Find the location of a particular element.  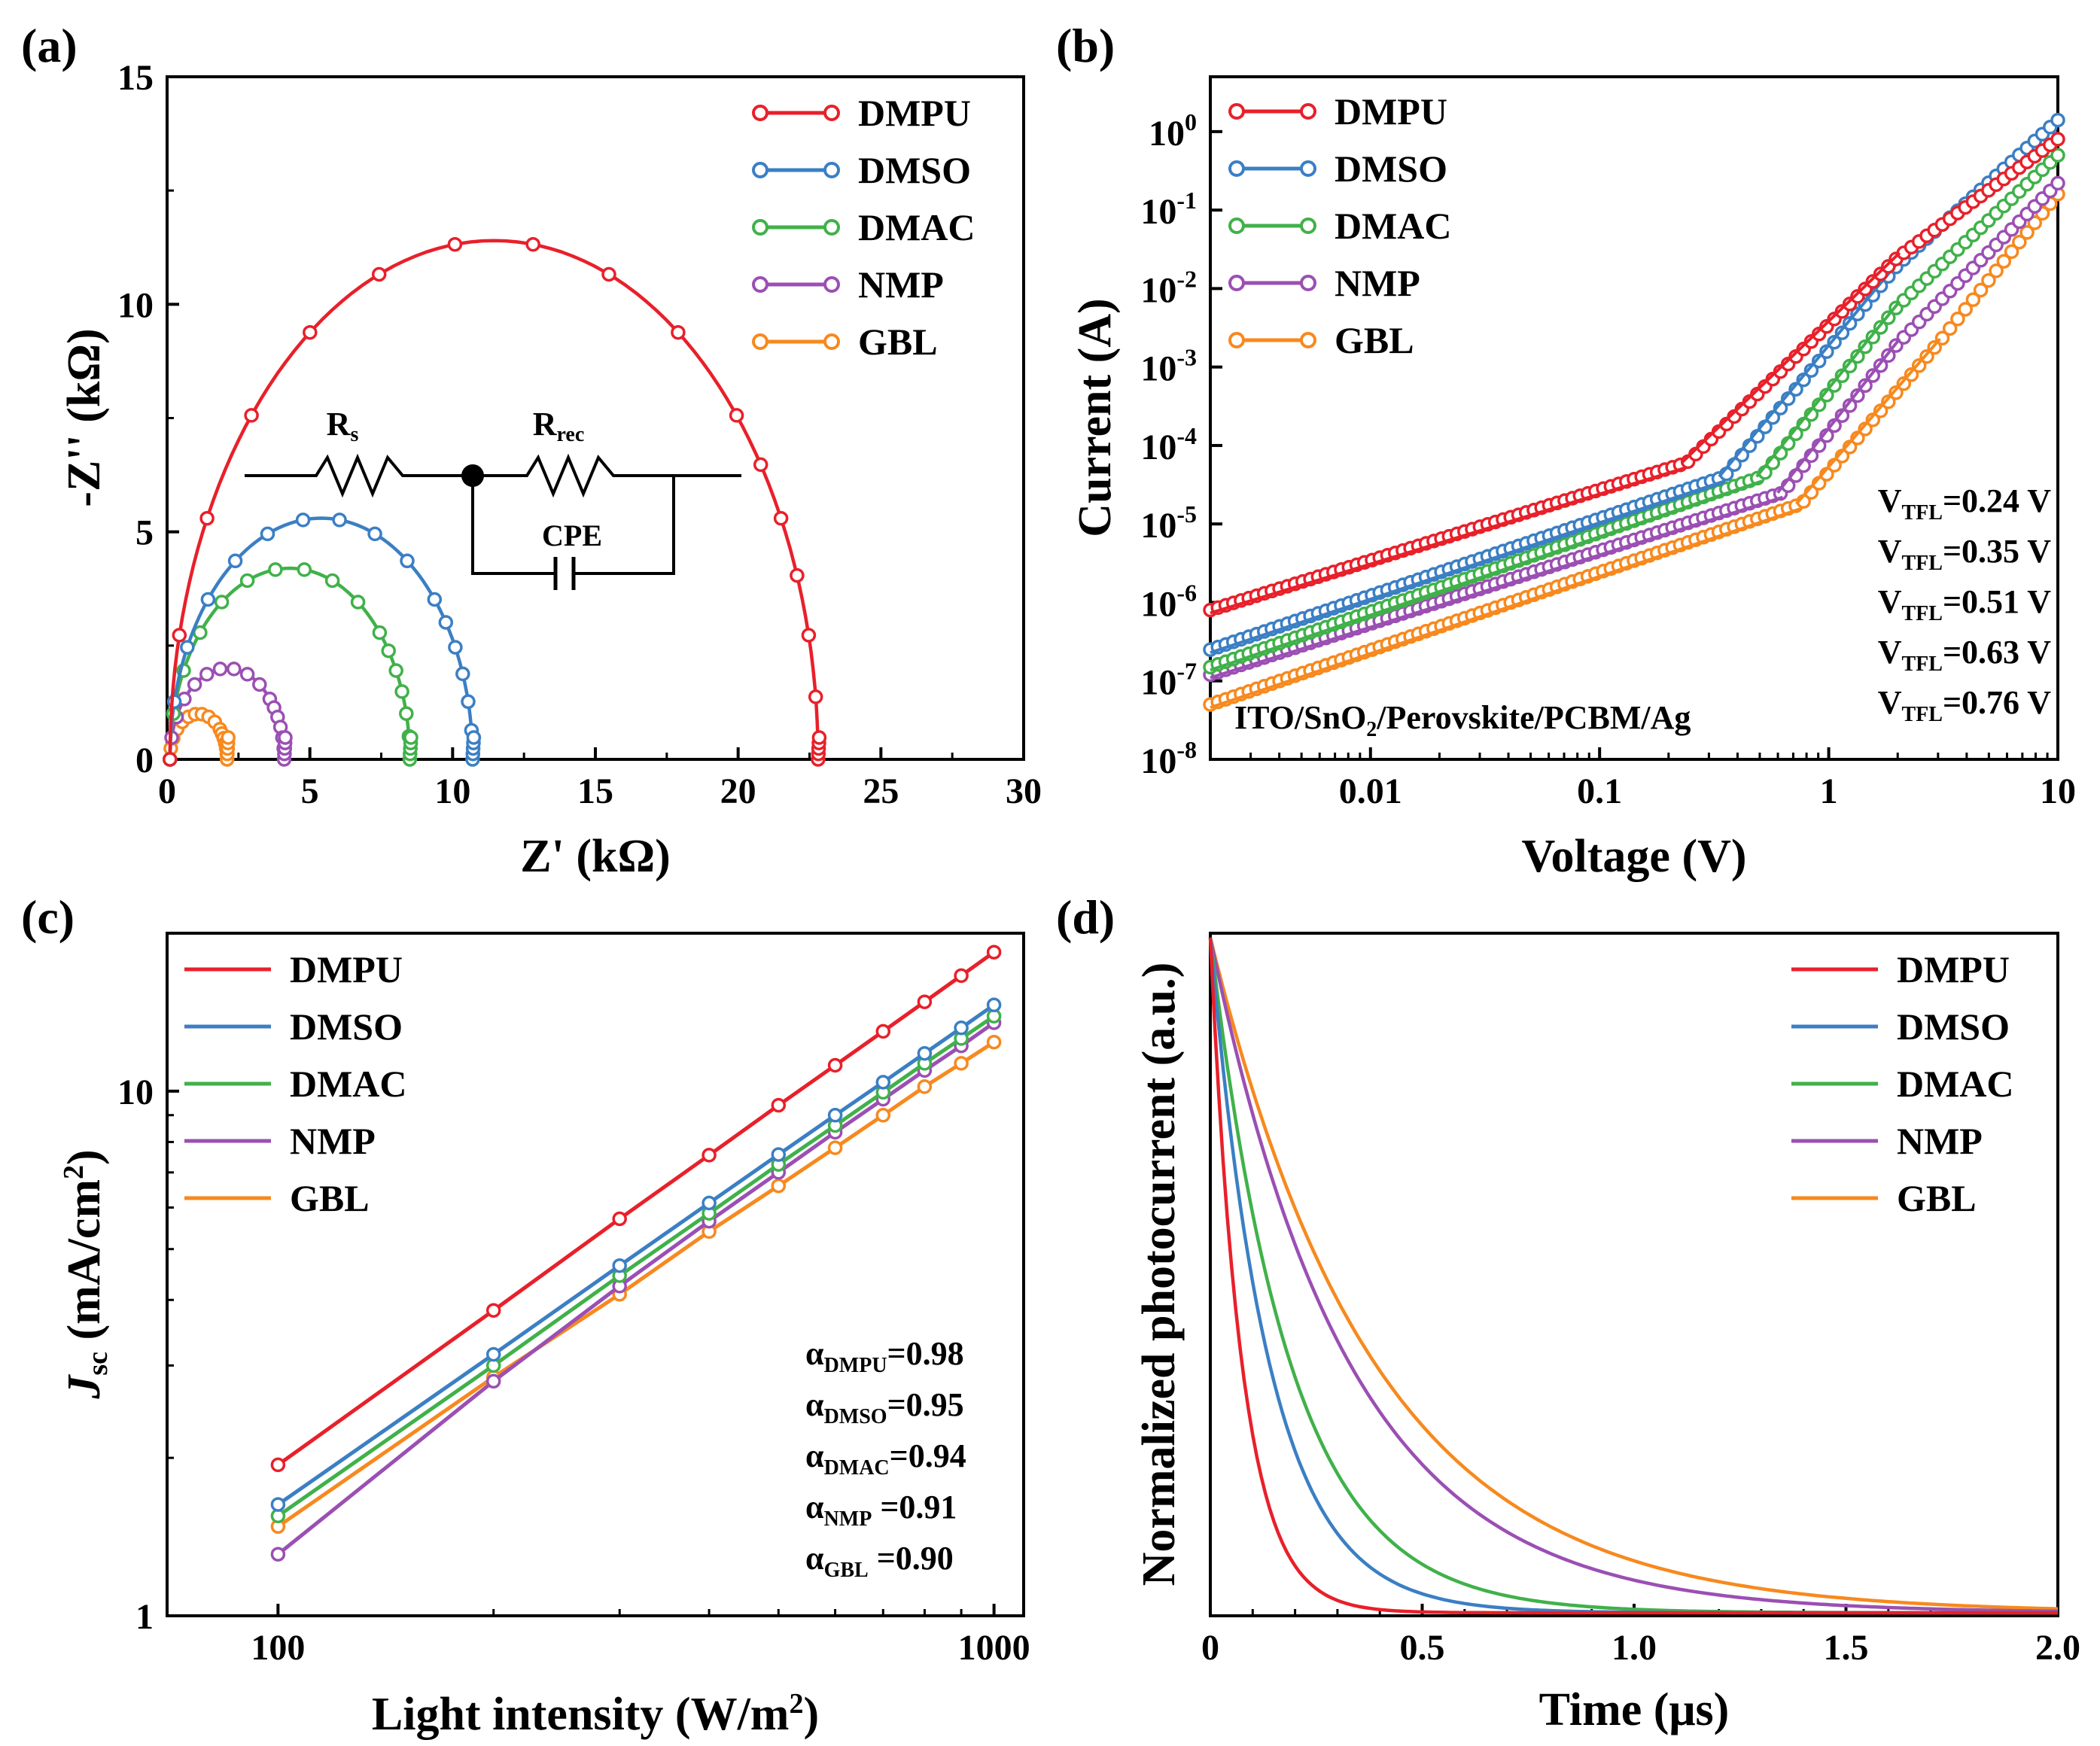

ytick-exp: -6 is located at coordinates (1186, 592).